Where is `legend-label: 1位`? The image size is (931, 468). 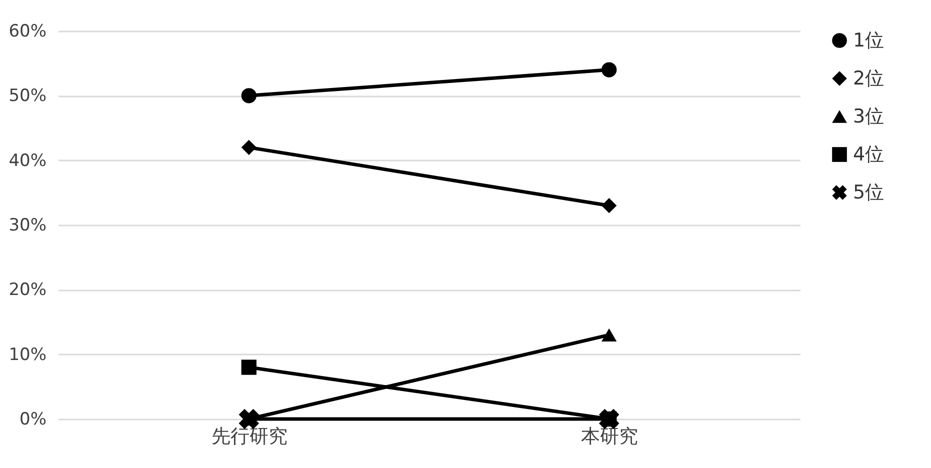
legend-label: 1位 is located at coordinates (868, 41).